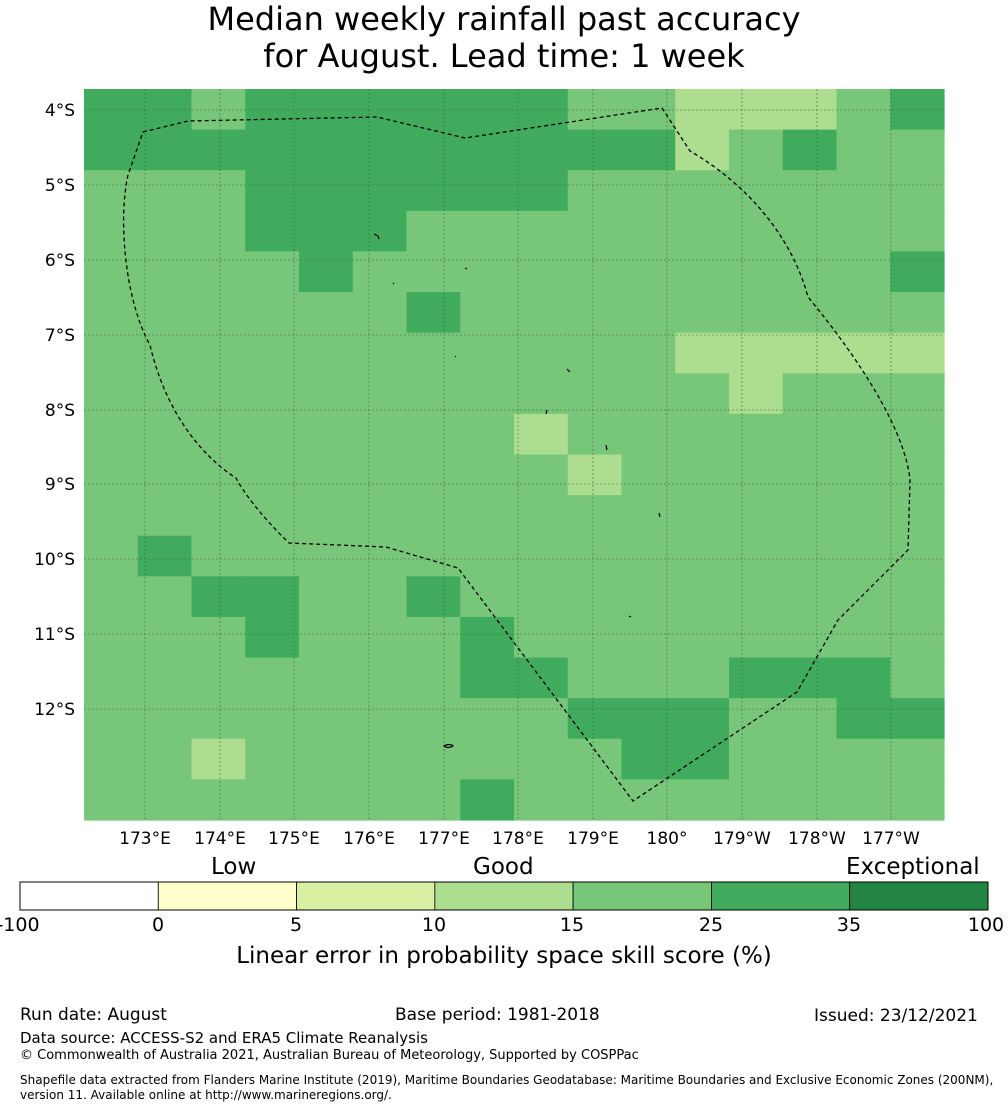  What do you see at coordinates (60, 186) in the screenshot?
I see `lat-label: 5°S` at bounding box center [60, 186].